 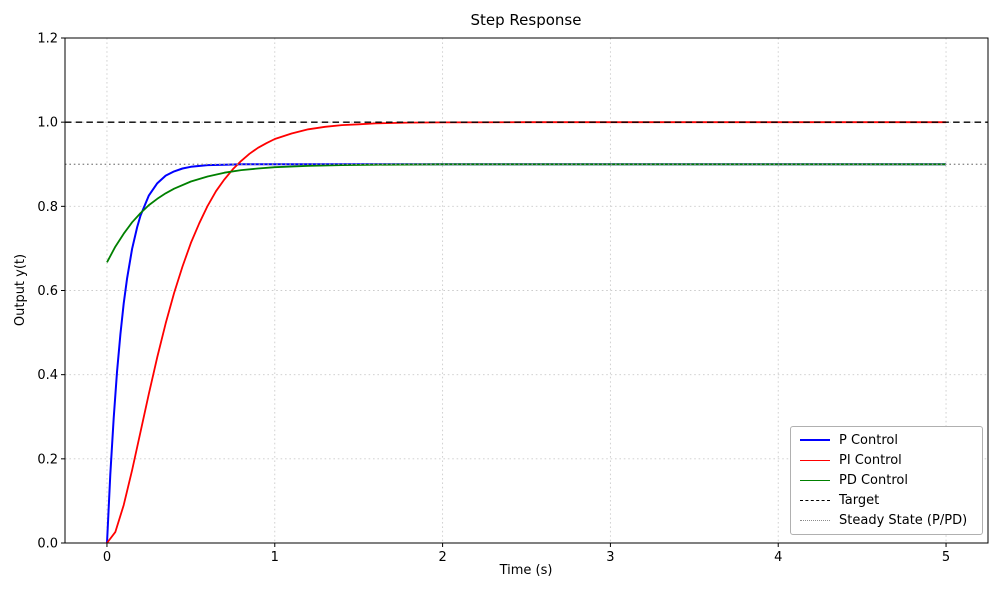 What do you see at coordinates (47, 544) in the screenshot?
I see `y-tick-label: 0.0` at bounding box center [47, 544].